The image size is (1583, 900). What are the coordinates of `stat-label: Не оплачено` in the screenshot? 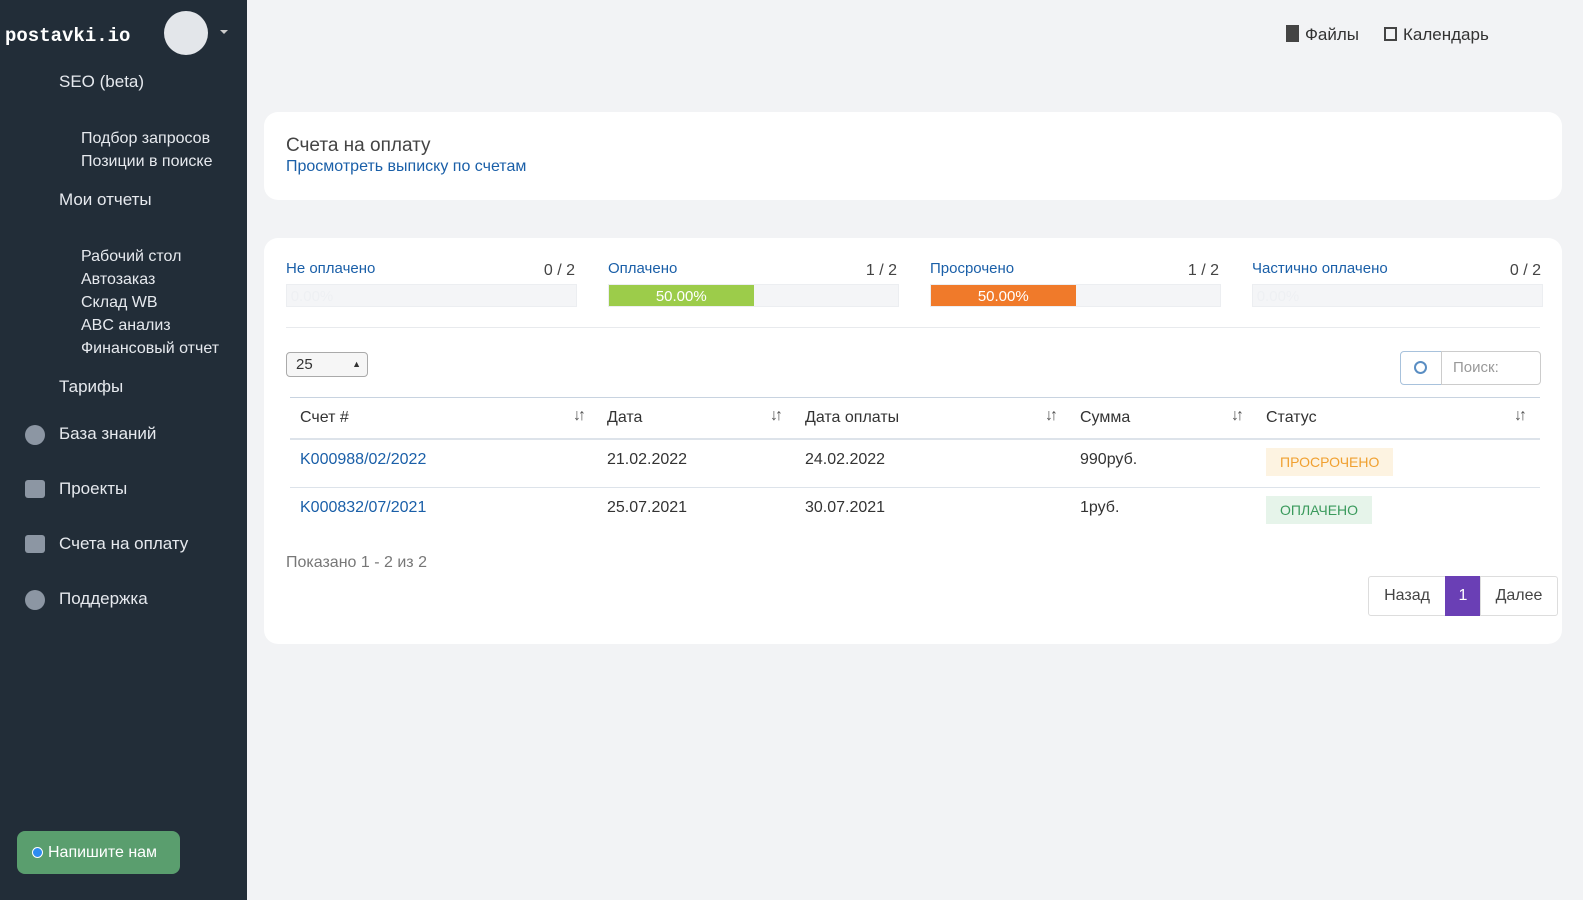 It's located at (331, 268).